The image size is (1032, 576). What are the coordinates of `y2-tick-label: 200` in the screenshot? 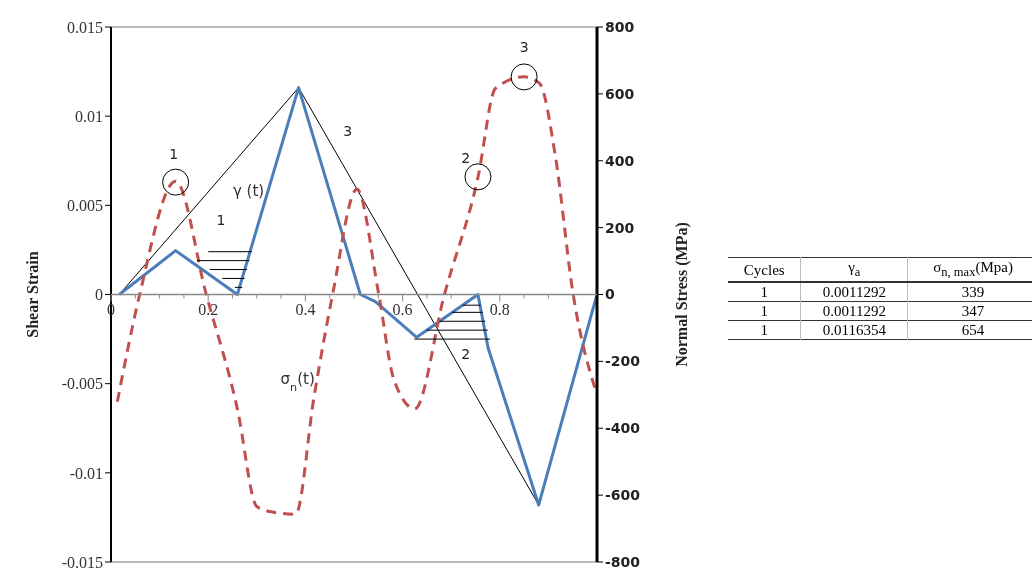 It's located at (620, 227).